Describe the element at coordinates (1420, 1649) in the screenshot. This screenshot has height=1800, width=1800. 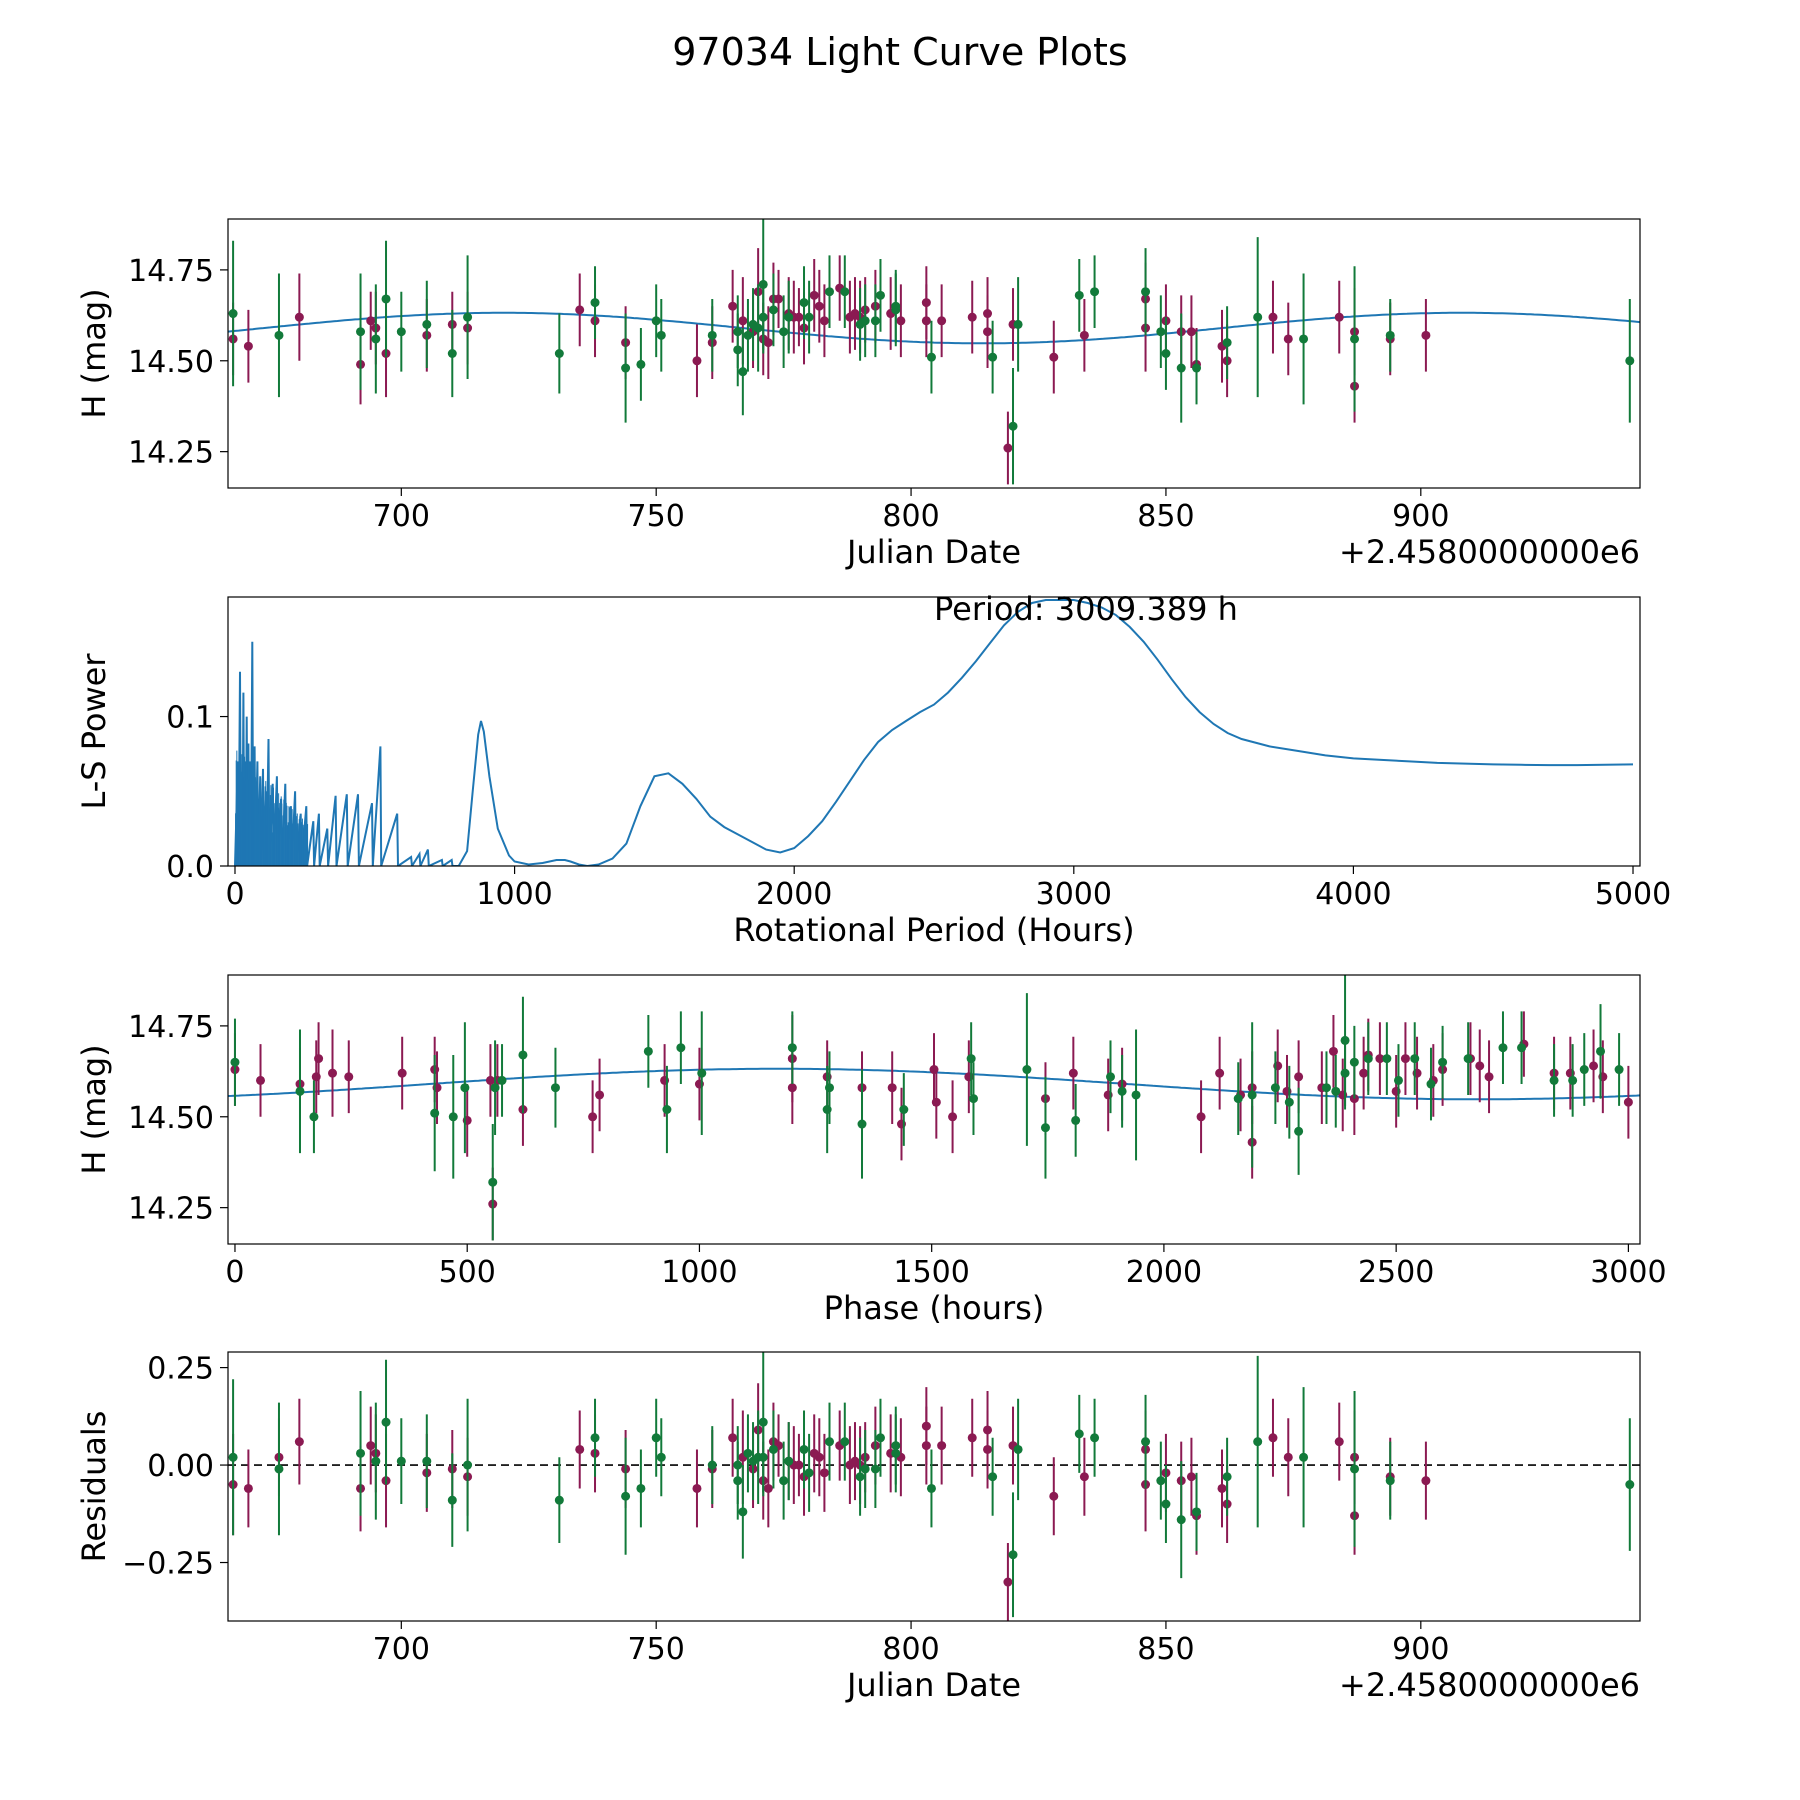
I see `x-tick-label: 900` at that location.